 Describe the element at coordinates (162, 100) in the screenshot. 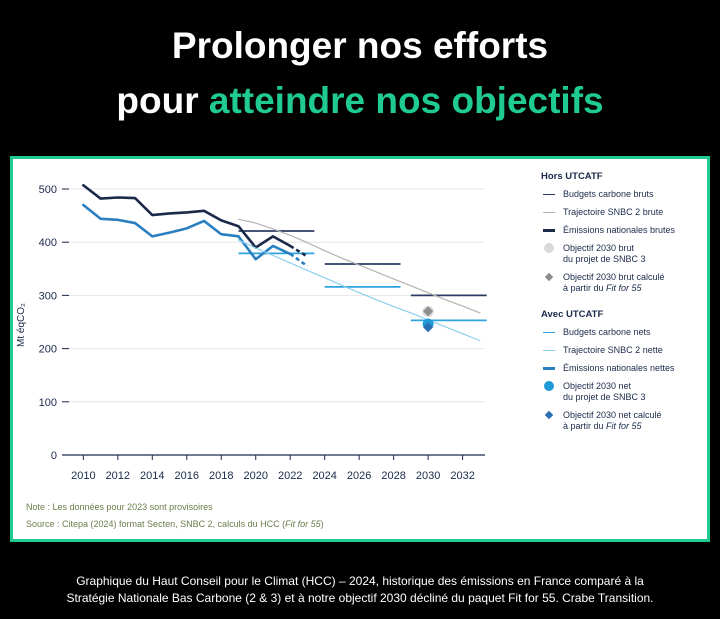

I see `title-prefix: pour` at that location.